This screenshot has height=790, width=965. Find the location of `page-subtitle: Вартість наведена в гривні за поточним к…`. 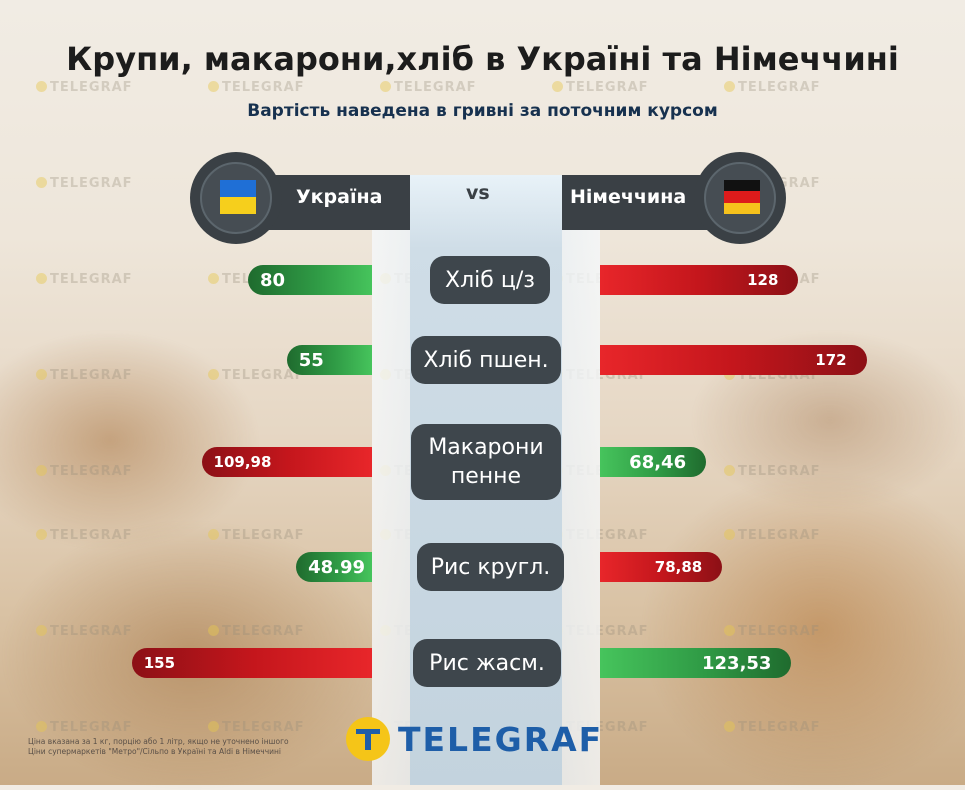

page-subtitle: Вартість наведена в гривні за поточним к… is located at coordinates (482, 111).